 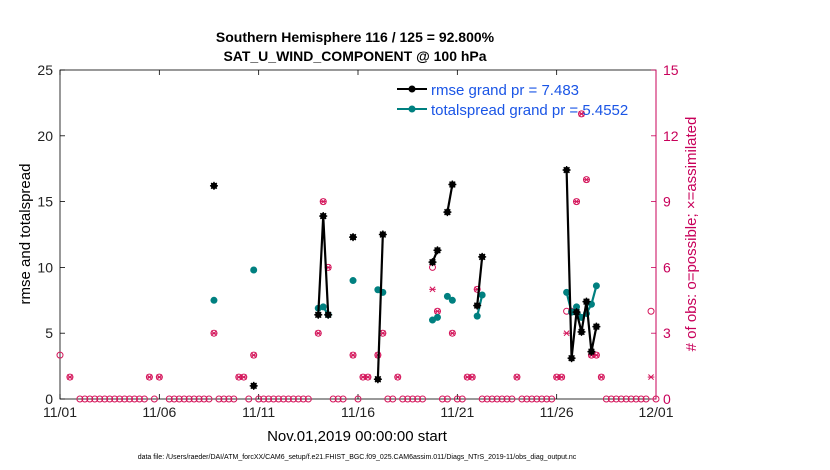 What do you see at coordinates (667, 399) in the screenshot?
I see `y2-tick-label: 0` at bounding box center [667, 399].